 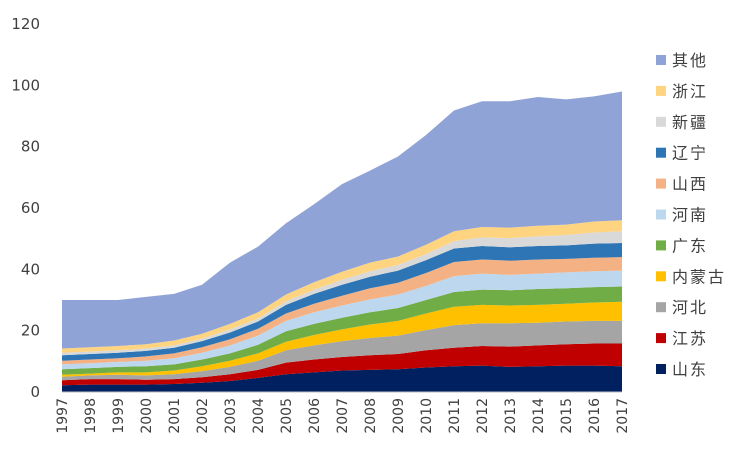 I want to click on legend-label: 河北, so click(x=690, y=307).